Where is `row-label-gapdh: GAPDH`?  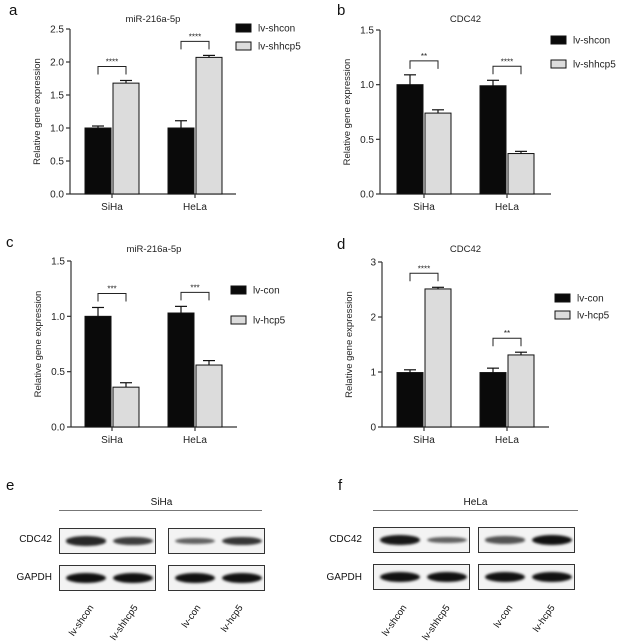
row-label-gapdh: GAPDH is located at coordinates (344, 577).